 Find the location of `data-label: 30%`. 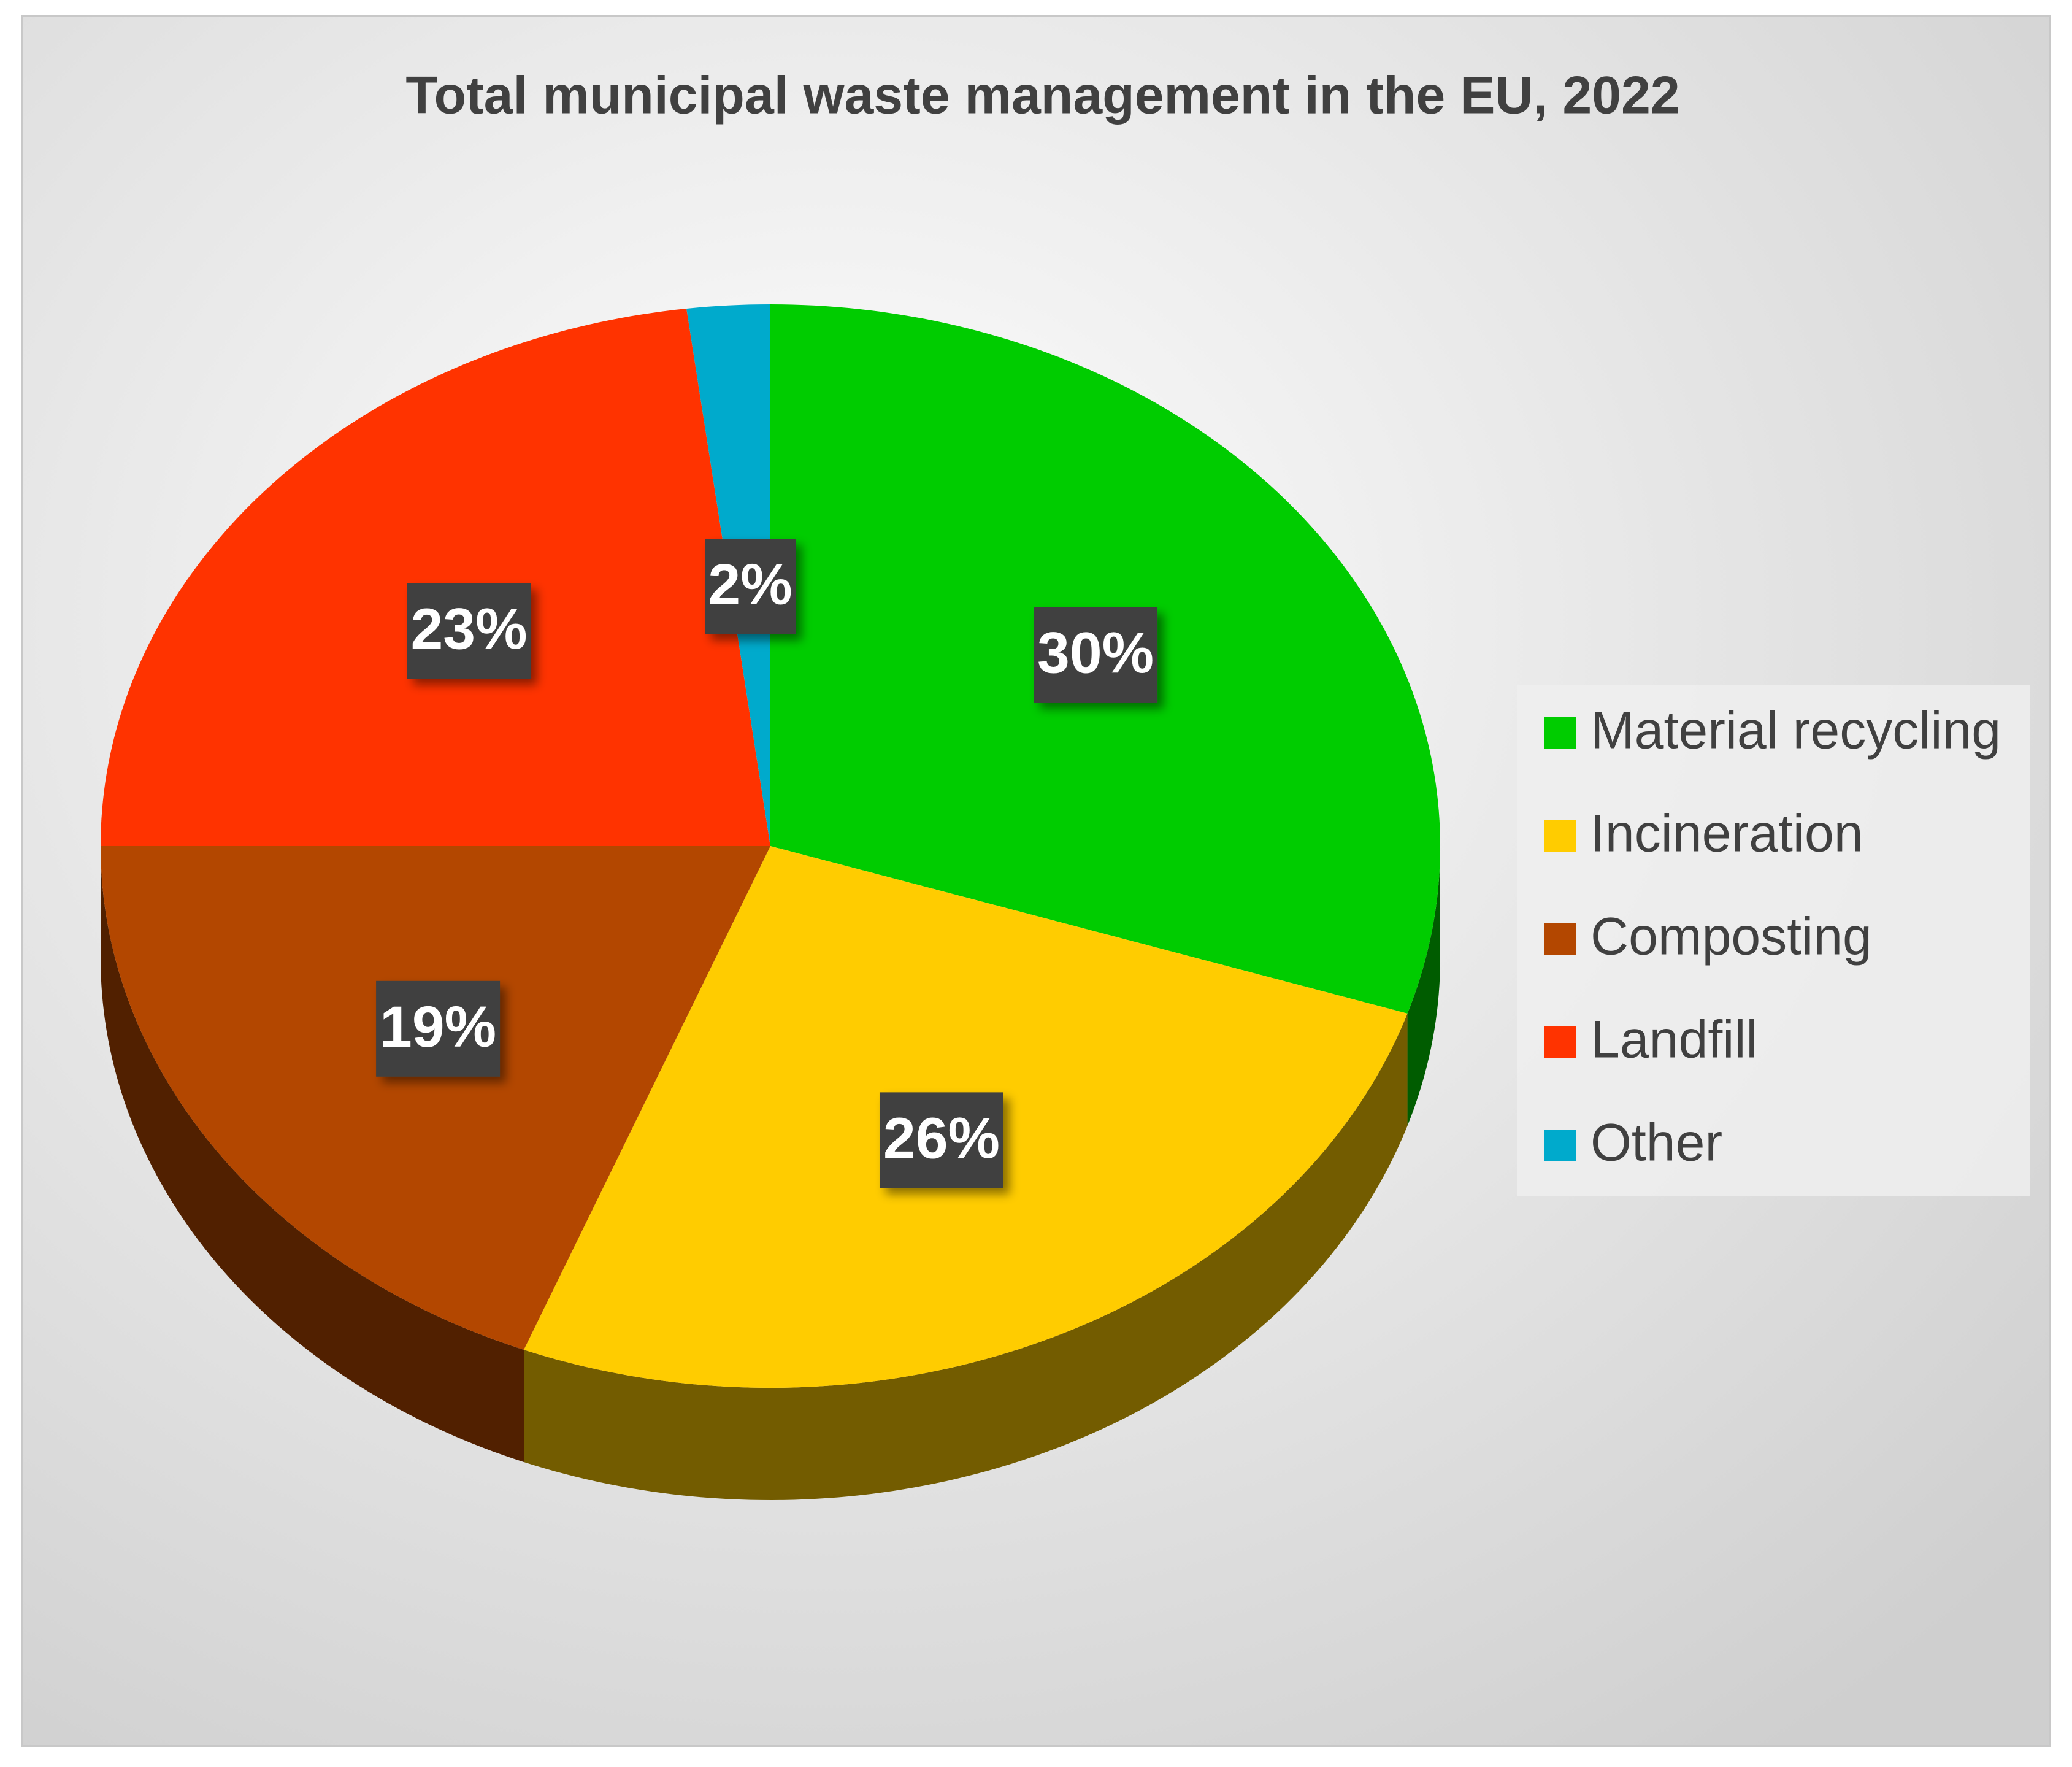

data-label: 30% is located at coordinates (1095, 653).